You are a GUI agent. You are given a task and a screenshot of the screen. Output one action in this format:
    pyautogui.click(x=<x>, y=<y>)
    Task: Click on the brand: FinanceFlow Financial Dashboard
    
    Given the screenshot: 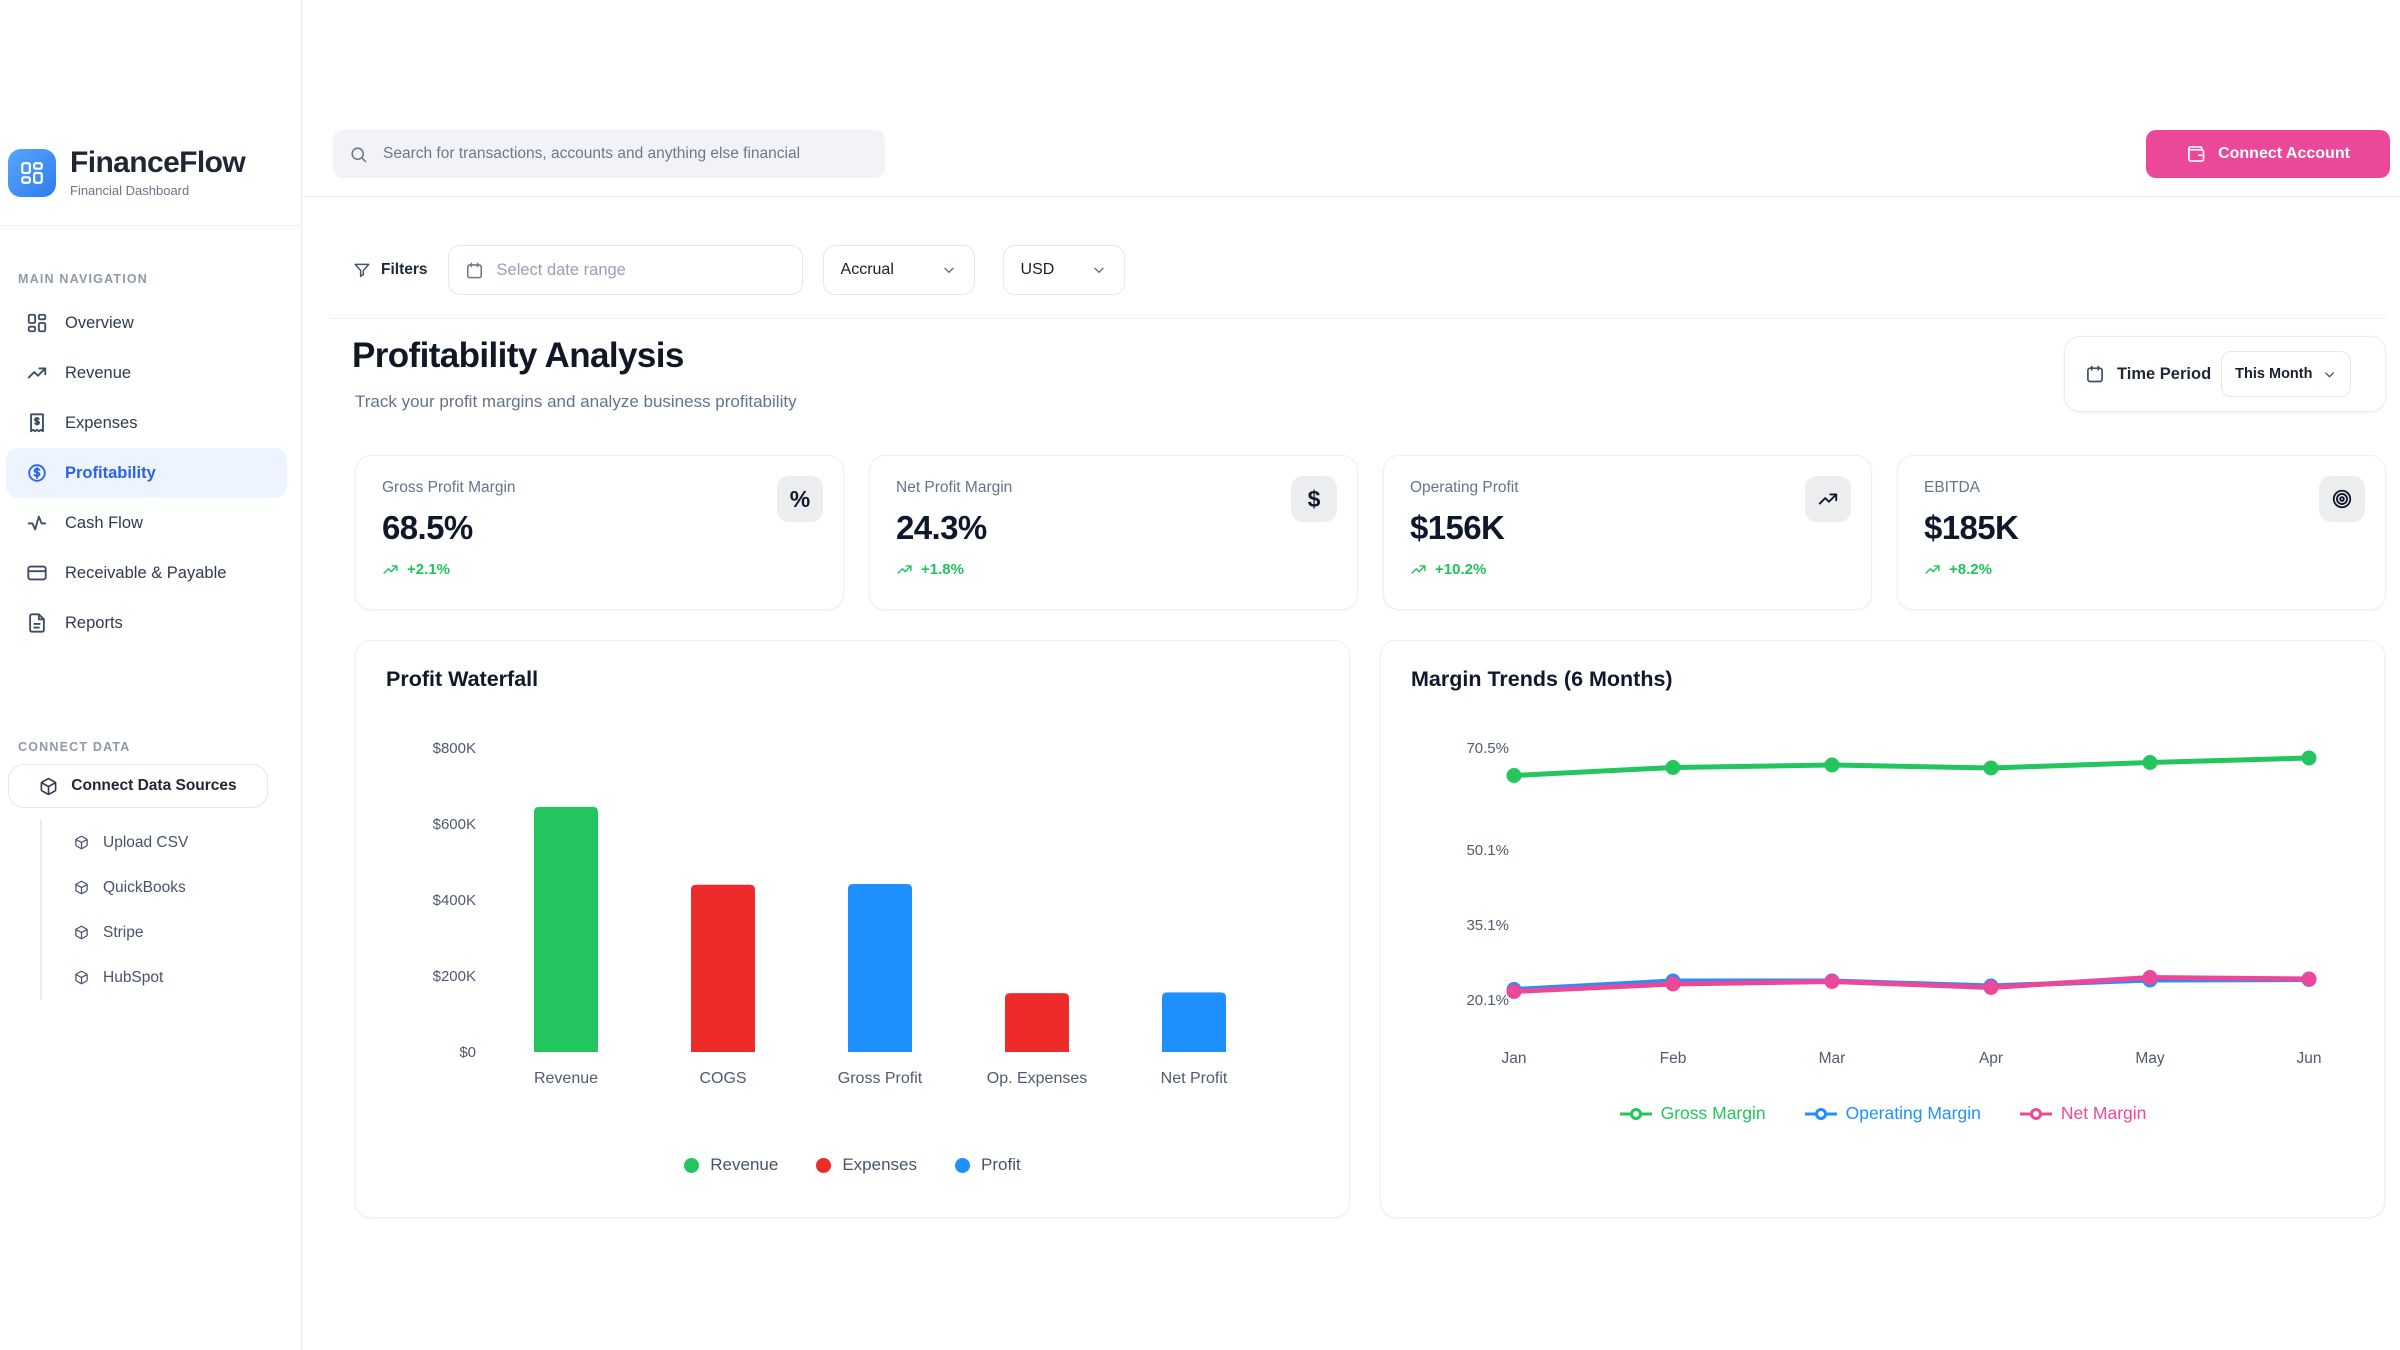 What is the action you would take?
    pyautogui.click(x=127, y=172)
    